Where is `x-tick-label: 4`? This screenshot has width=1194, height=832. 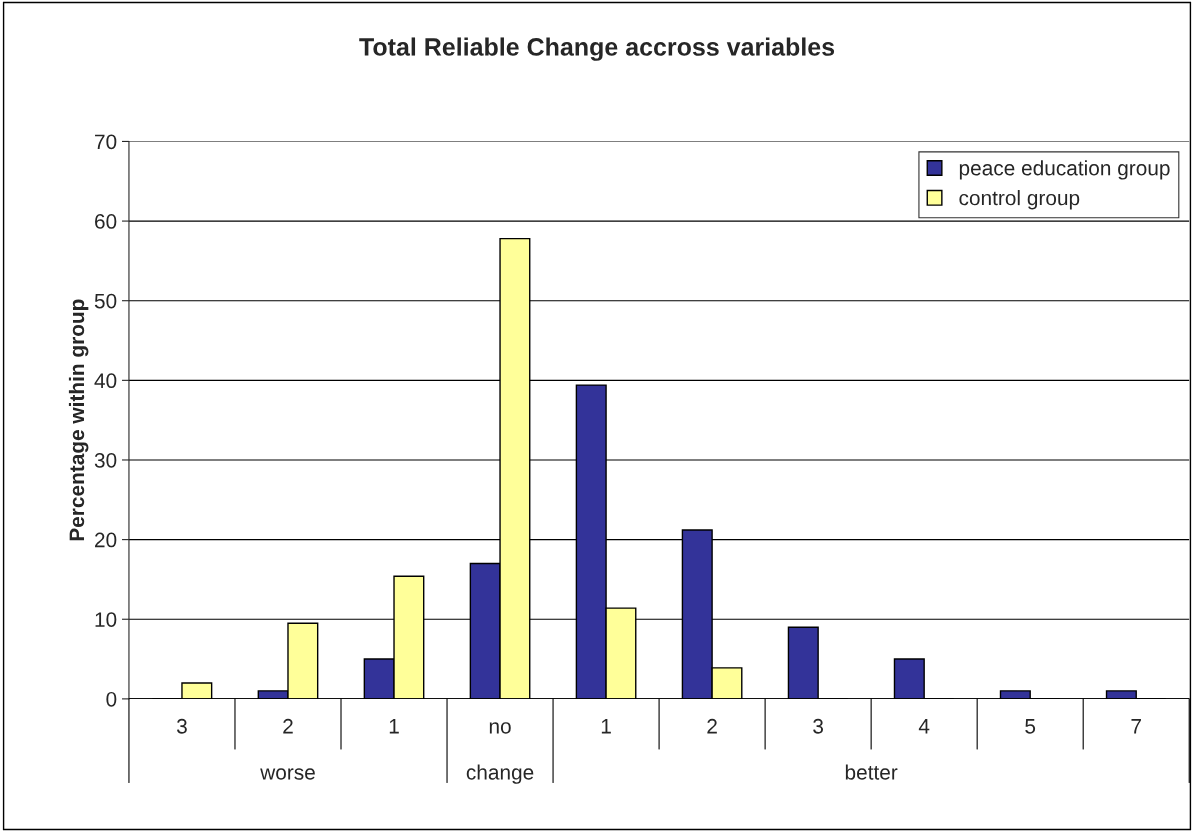 x-tick-label: 4 is located at coordinates (924, 726).